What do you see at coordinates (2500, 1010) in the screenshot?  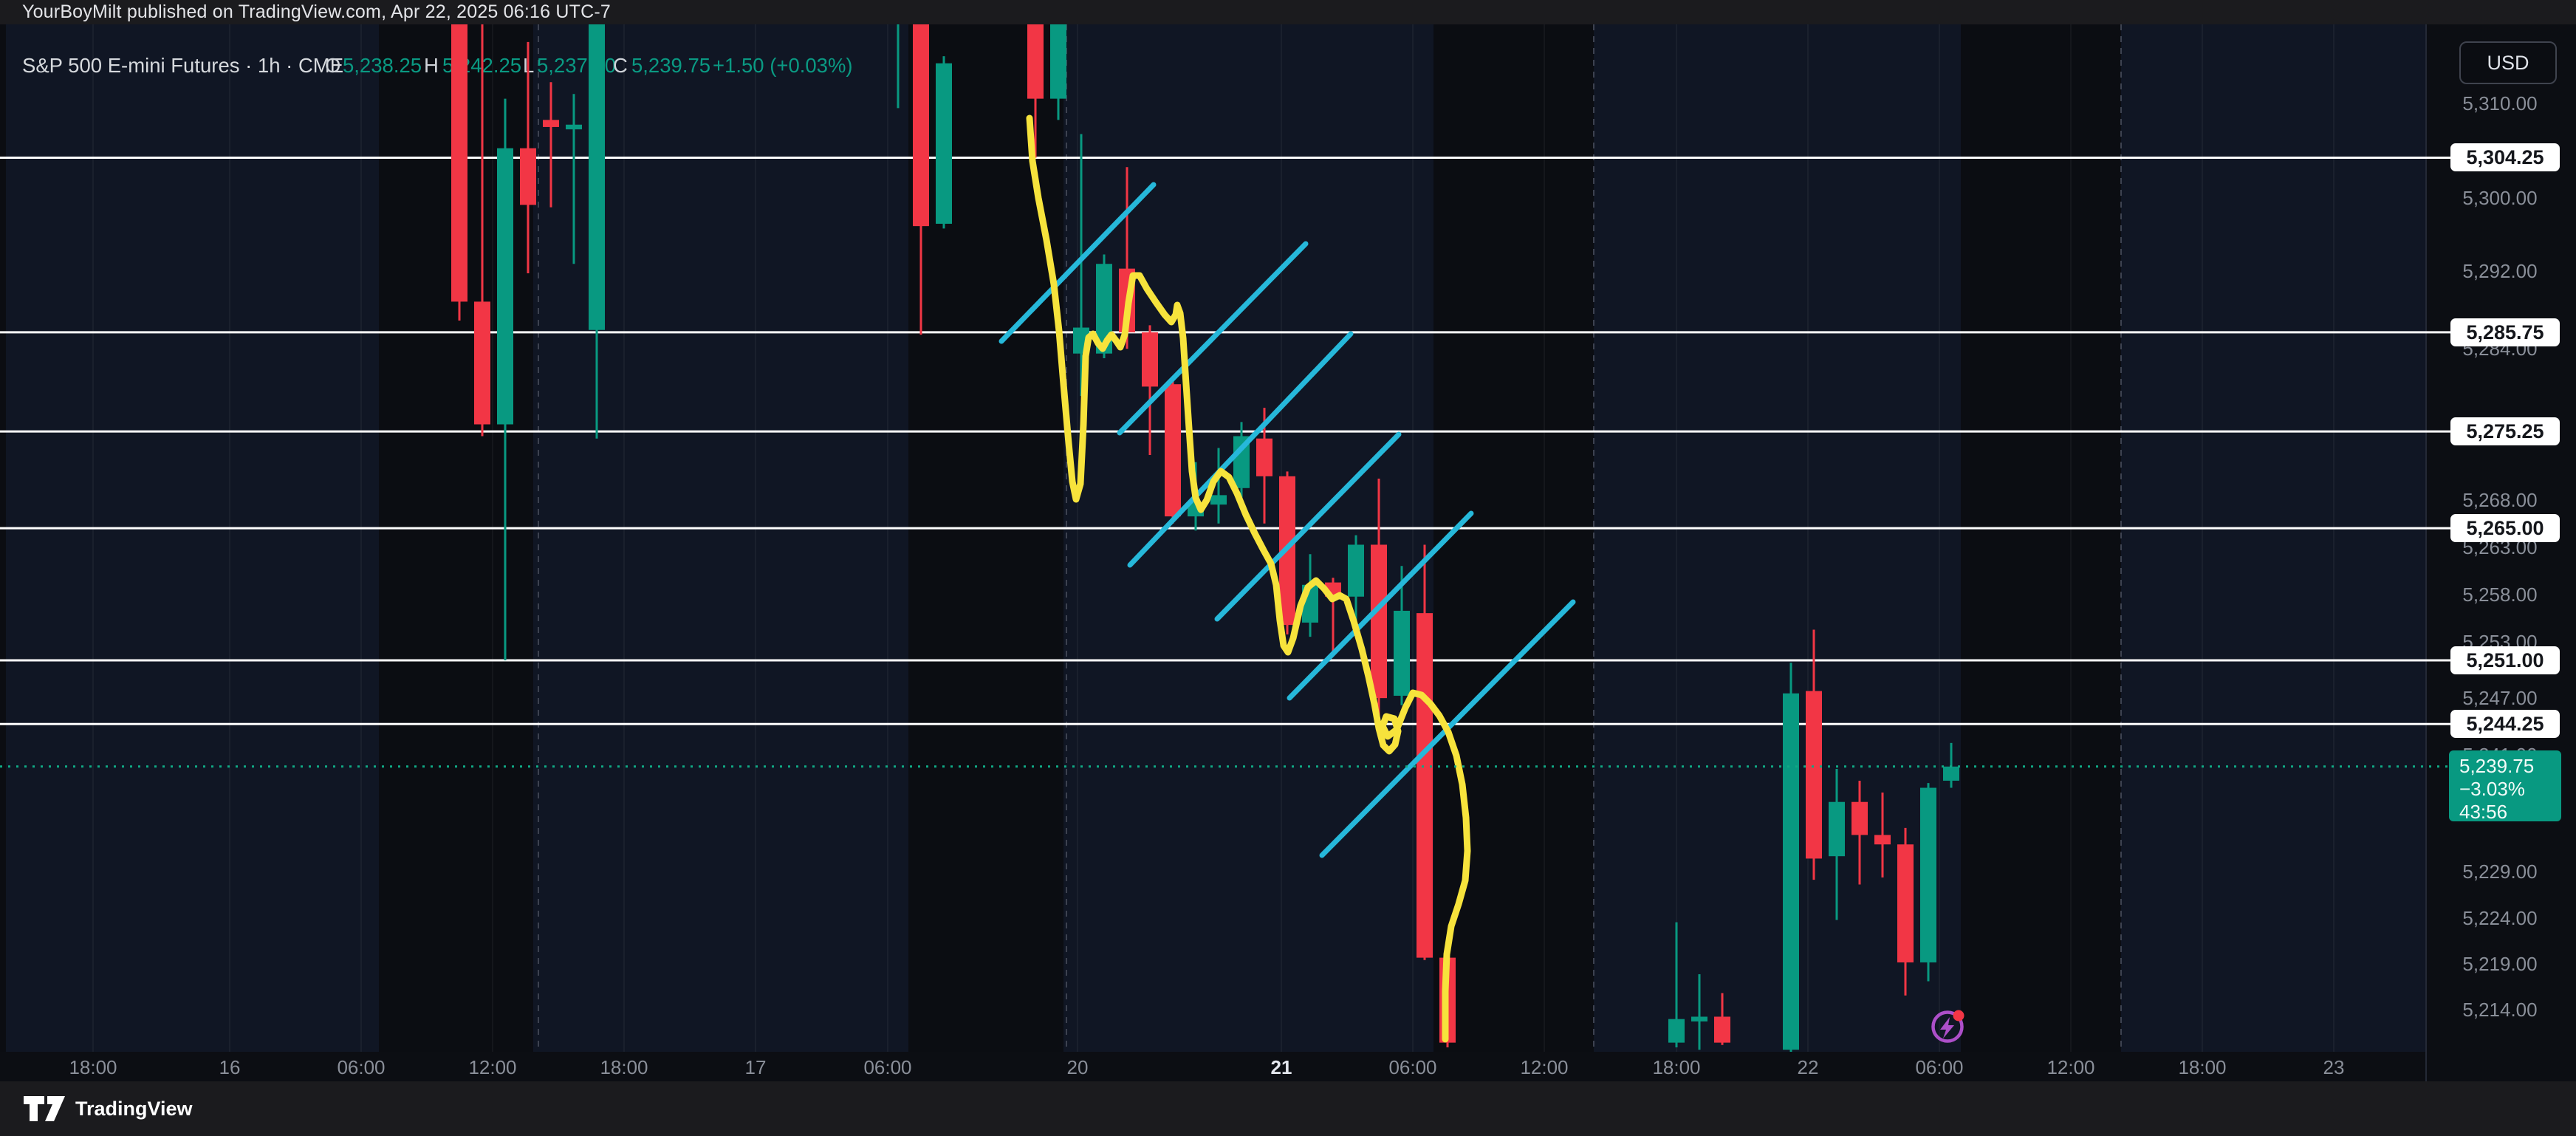 I see `price-axis-label: 5,214.00` at bounding box center [2500, 1010].